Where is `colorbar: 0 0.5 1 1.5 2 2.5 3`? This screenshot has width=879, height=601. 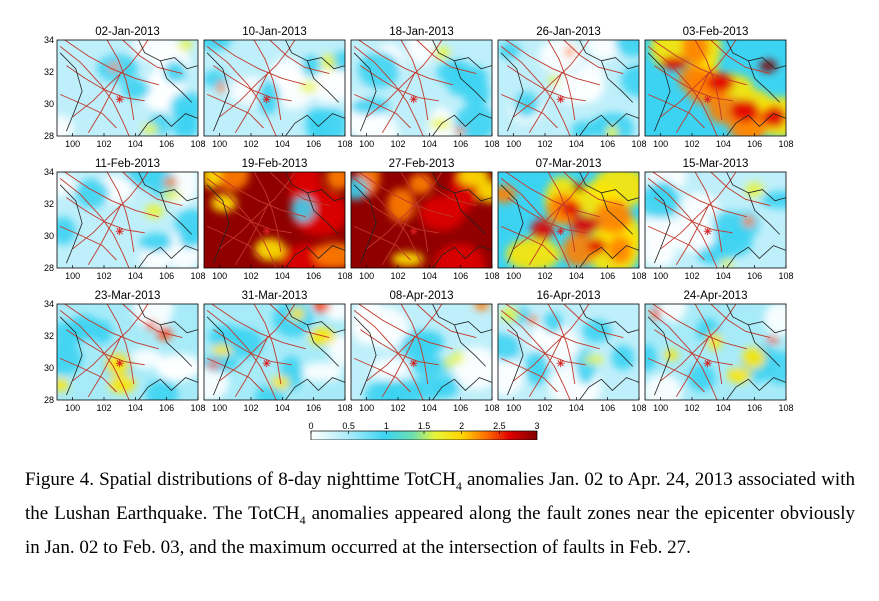
colorbar: 0 0.5 1 1.5 2 2.5 3 is located at coordinates (424, 430).